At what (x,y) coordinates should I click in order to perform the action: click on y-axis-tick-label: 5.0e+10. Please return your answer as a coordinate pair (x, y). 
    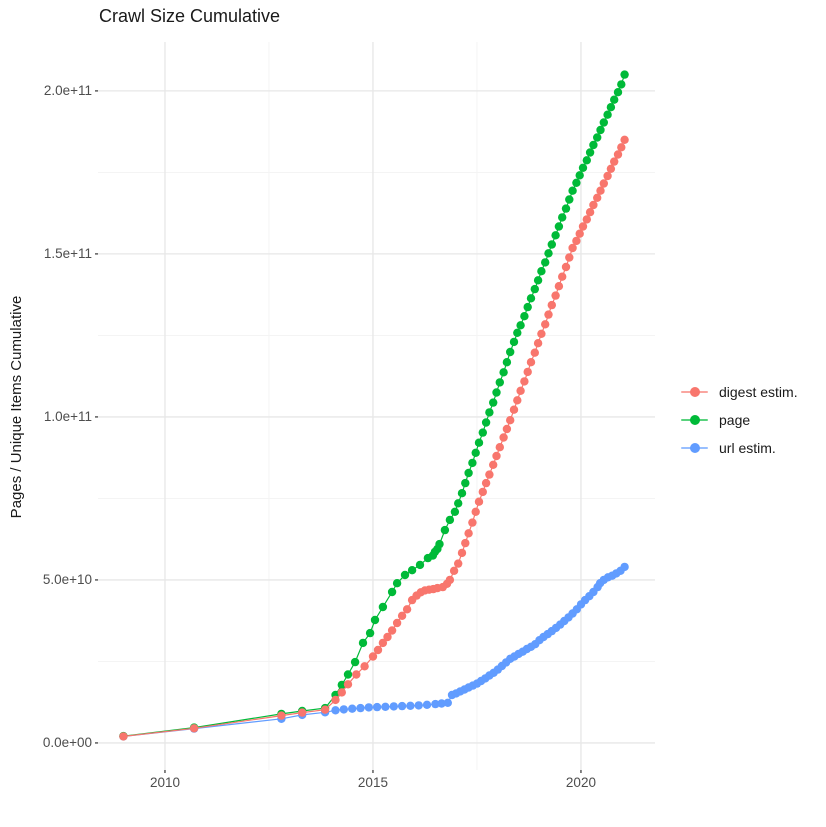
    Looking at the image, I should click on (67, 579).